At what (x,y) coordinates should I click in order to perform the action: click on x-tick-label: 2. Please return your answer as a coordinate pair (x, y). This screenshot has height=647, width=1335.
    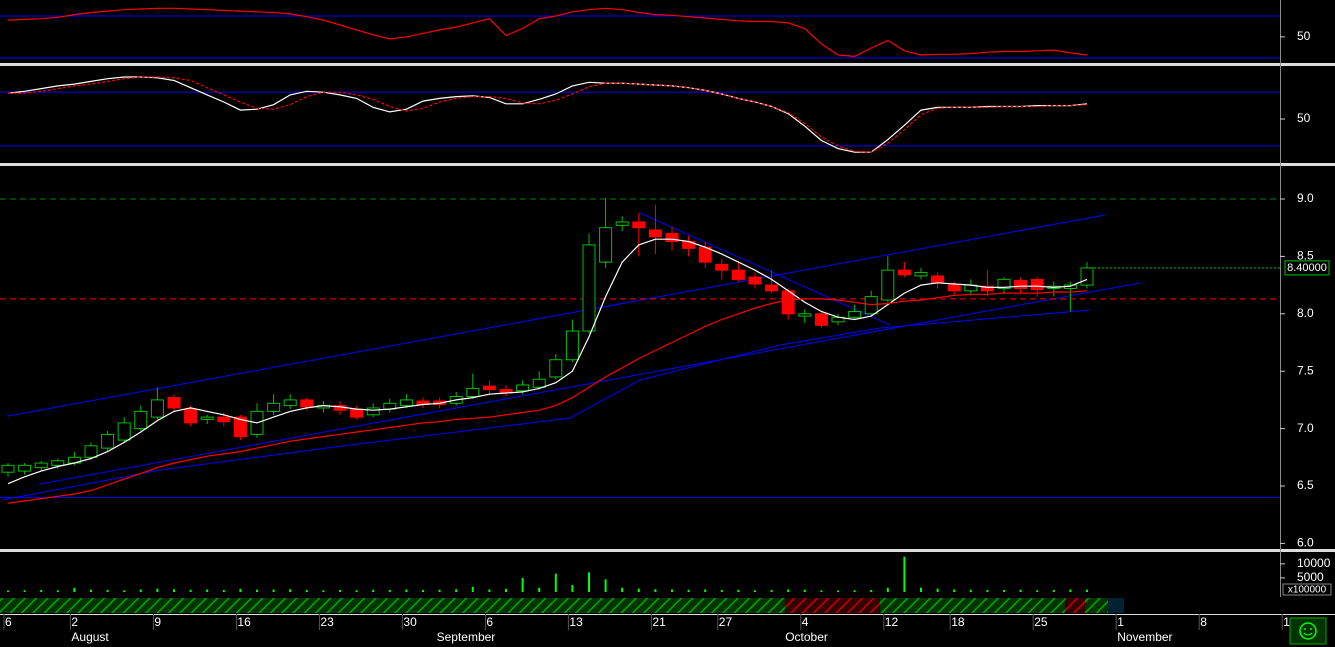
    Looking at the image, I should click on (74, 622).